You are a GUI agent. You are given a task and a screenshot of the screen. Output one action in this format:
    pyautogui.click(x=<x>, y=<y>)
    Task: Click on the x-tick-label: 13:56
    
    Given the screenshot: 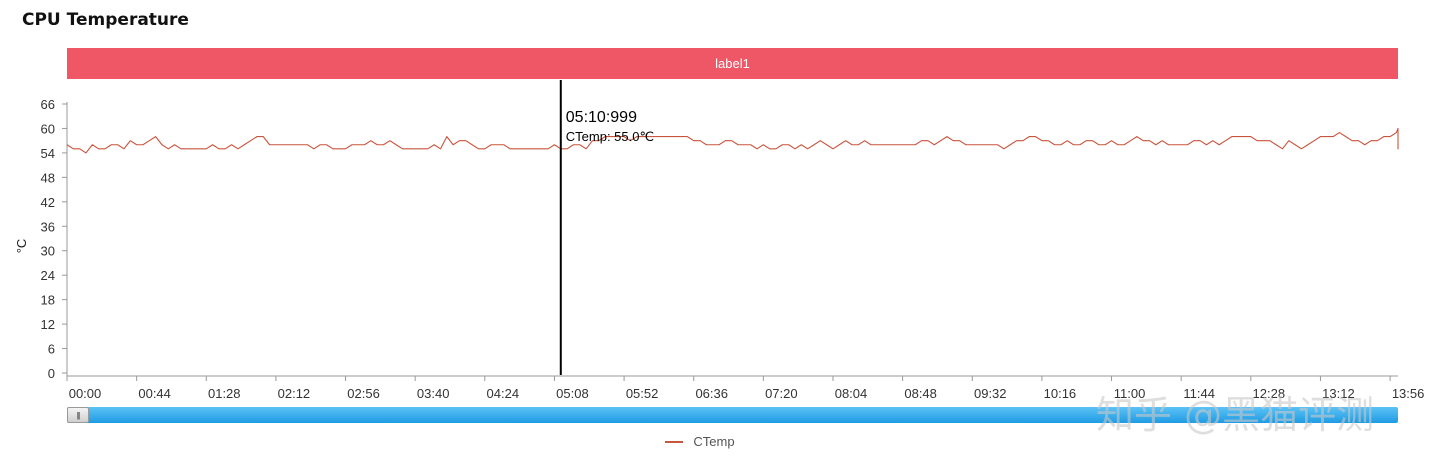 What is the action you would take?
    pyautogui.click(x=1408, y=393)
    